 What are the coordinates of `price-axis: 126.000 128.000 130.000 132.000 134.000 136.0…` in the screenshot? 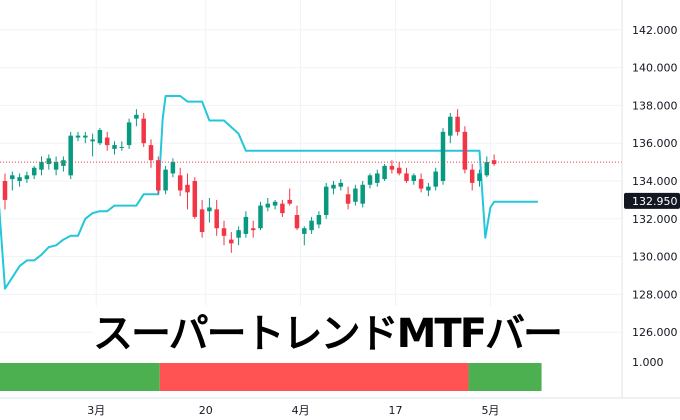 It's located at (650, 199).